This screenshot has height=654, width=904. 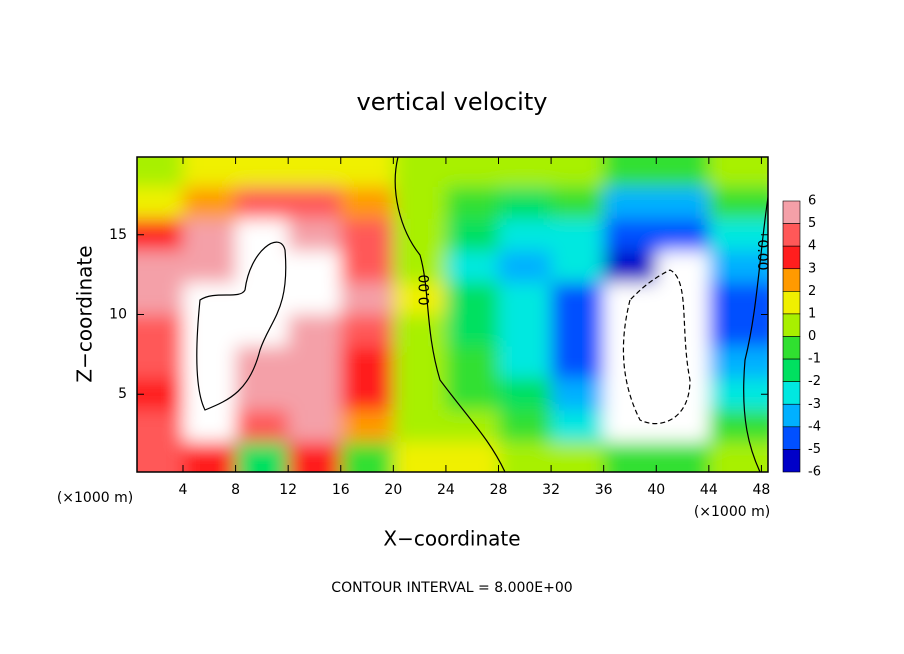 I want to click on y-axis-label: Z−coordinate, so click(x=85, y=313).